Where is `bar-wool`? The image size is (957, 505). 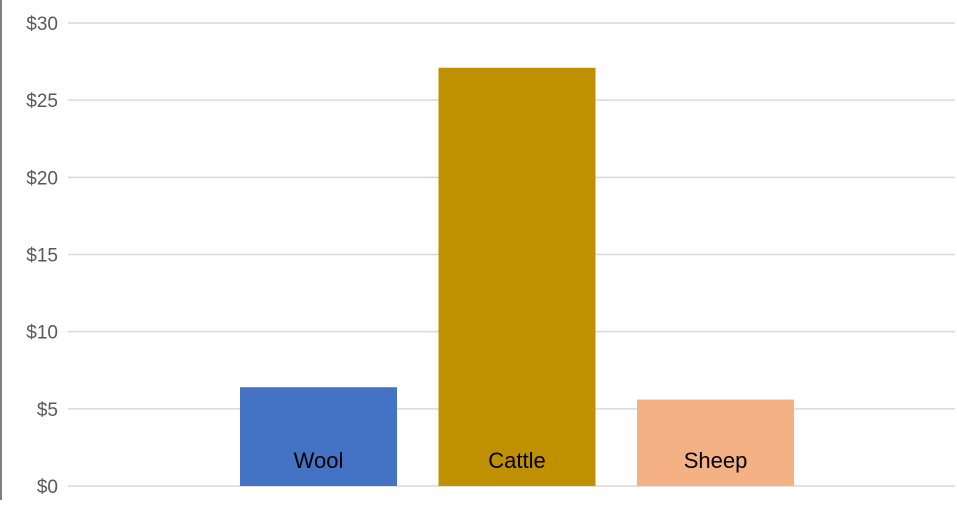 bar-wool is located at coordinates (318, 436).